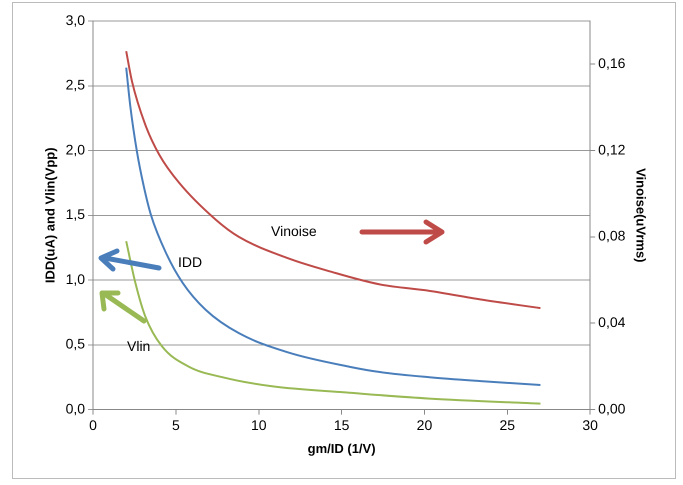 The image size is (683, 485). What do you see at coordinates (641, 215) in the screenshot?
I see `y2-axis-title: Vinoise(uVrms)` at bounding box center [641, 215].